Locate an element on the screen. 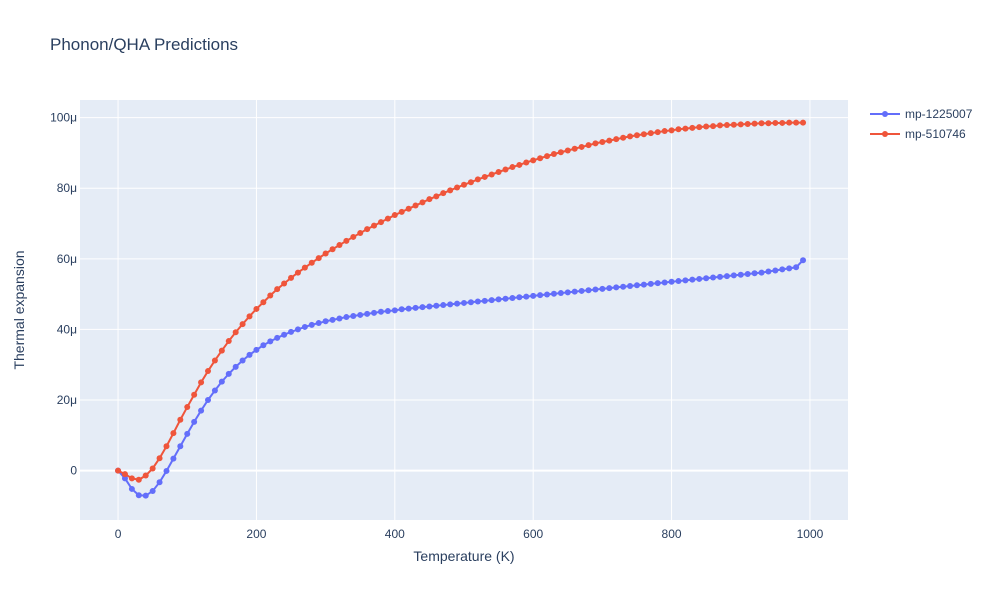  legend-marker is located at coordinates (885, 114).